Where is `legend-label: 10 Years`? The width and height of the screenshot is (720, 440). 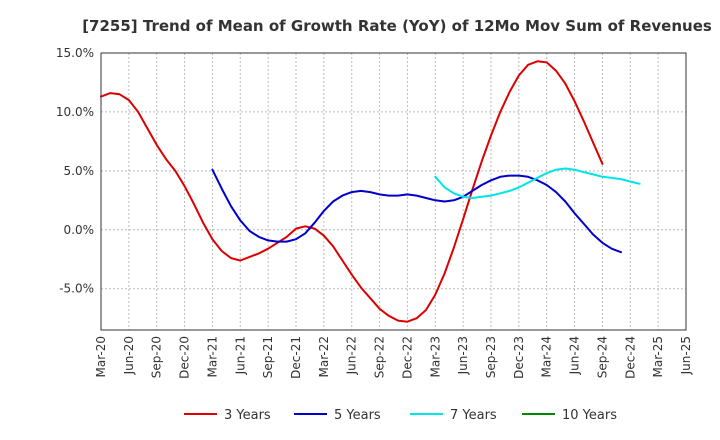
legend-label: 10 Years is located at coordinates (589, 415).